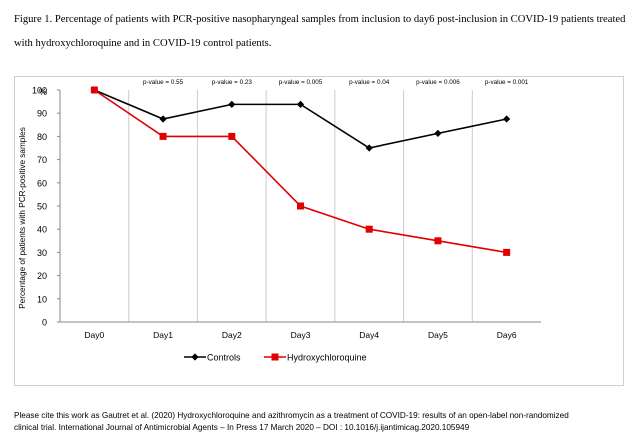 The width and height of the screenshot is (640, 445). I want to click on series-line-controls, so click(300, 119).